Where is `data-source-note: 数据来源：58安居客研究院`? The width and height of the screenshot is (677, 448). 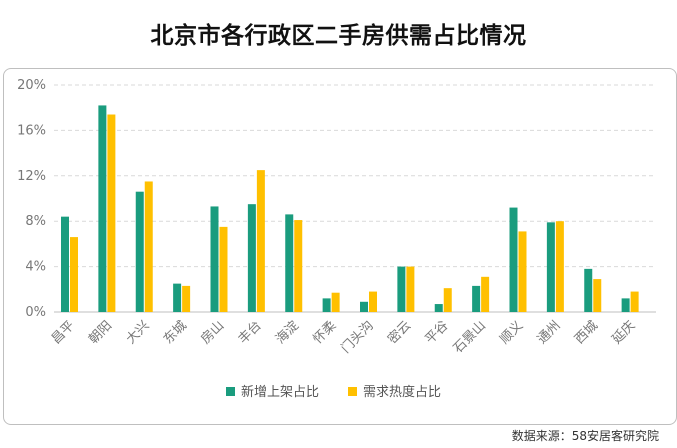
data-source-note: 数据来源：58安居客研究院 is located at coordinates (585, 436).